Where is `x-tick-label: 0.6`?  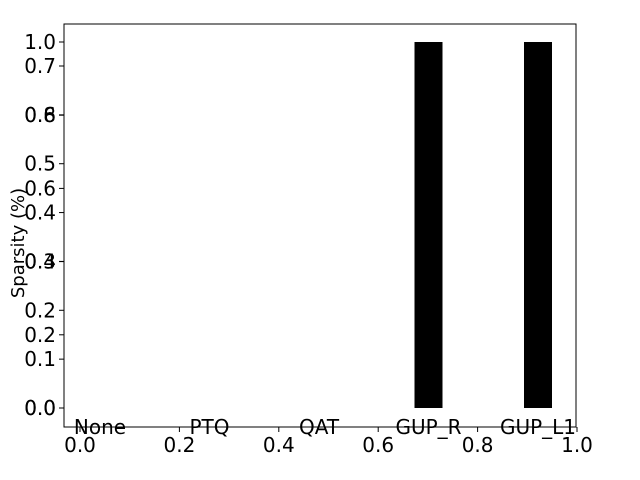 x-tick-label: 0.6 is located at coordinates (378, 445).